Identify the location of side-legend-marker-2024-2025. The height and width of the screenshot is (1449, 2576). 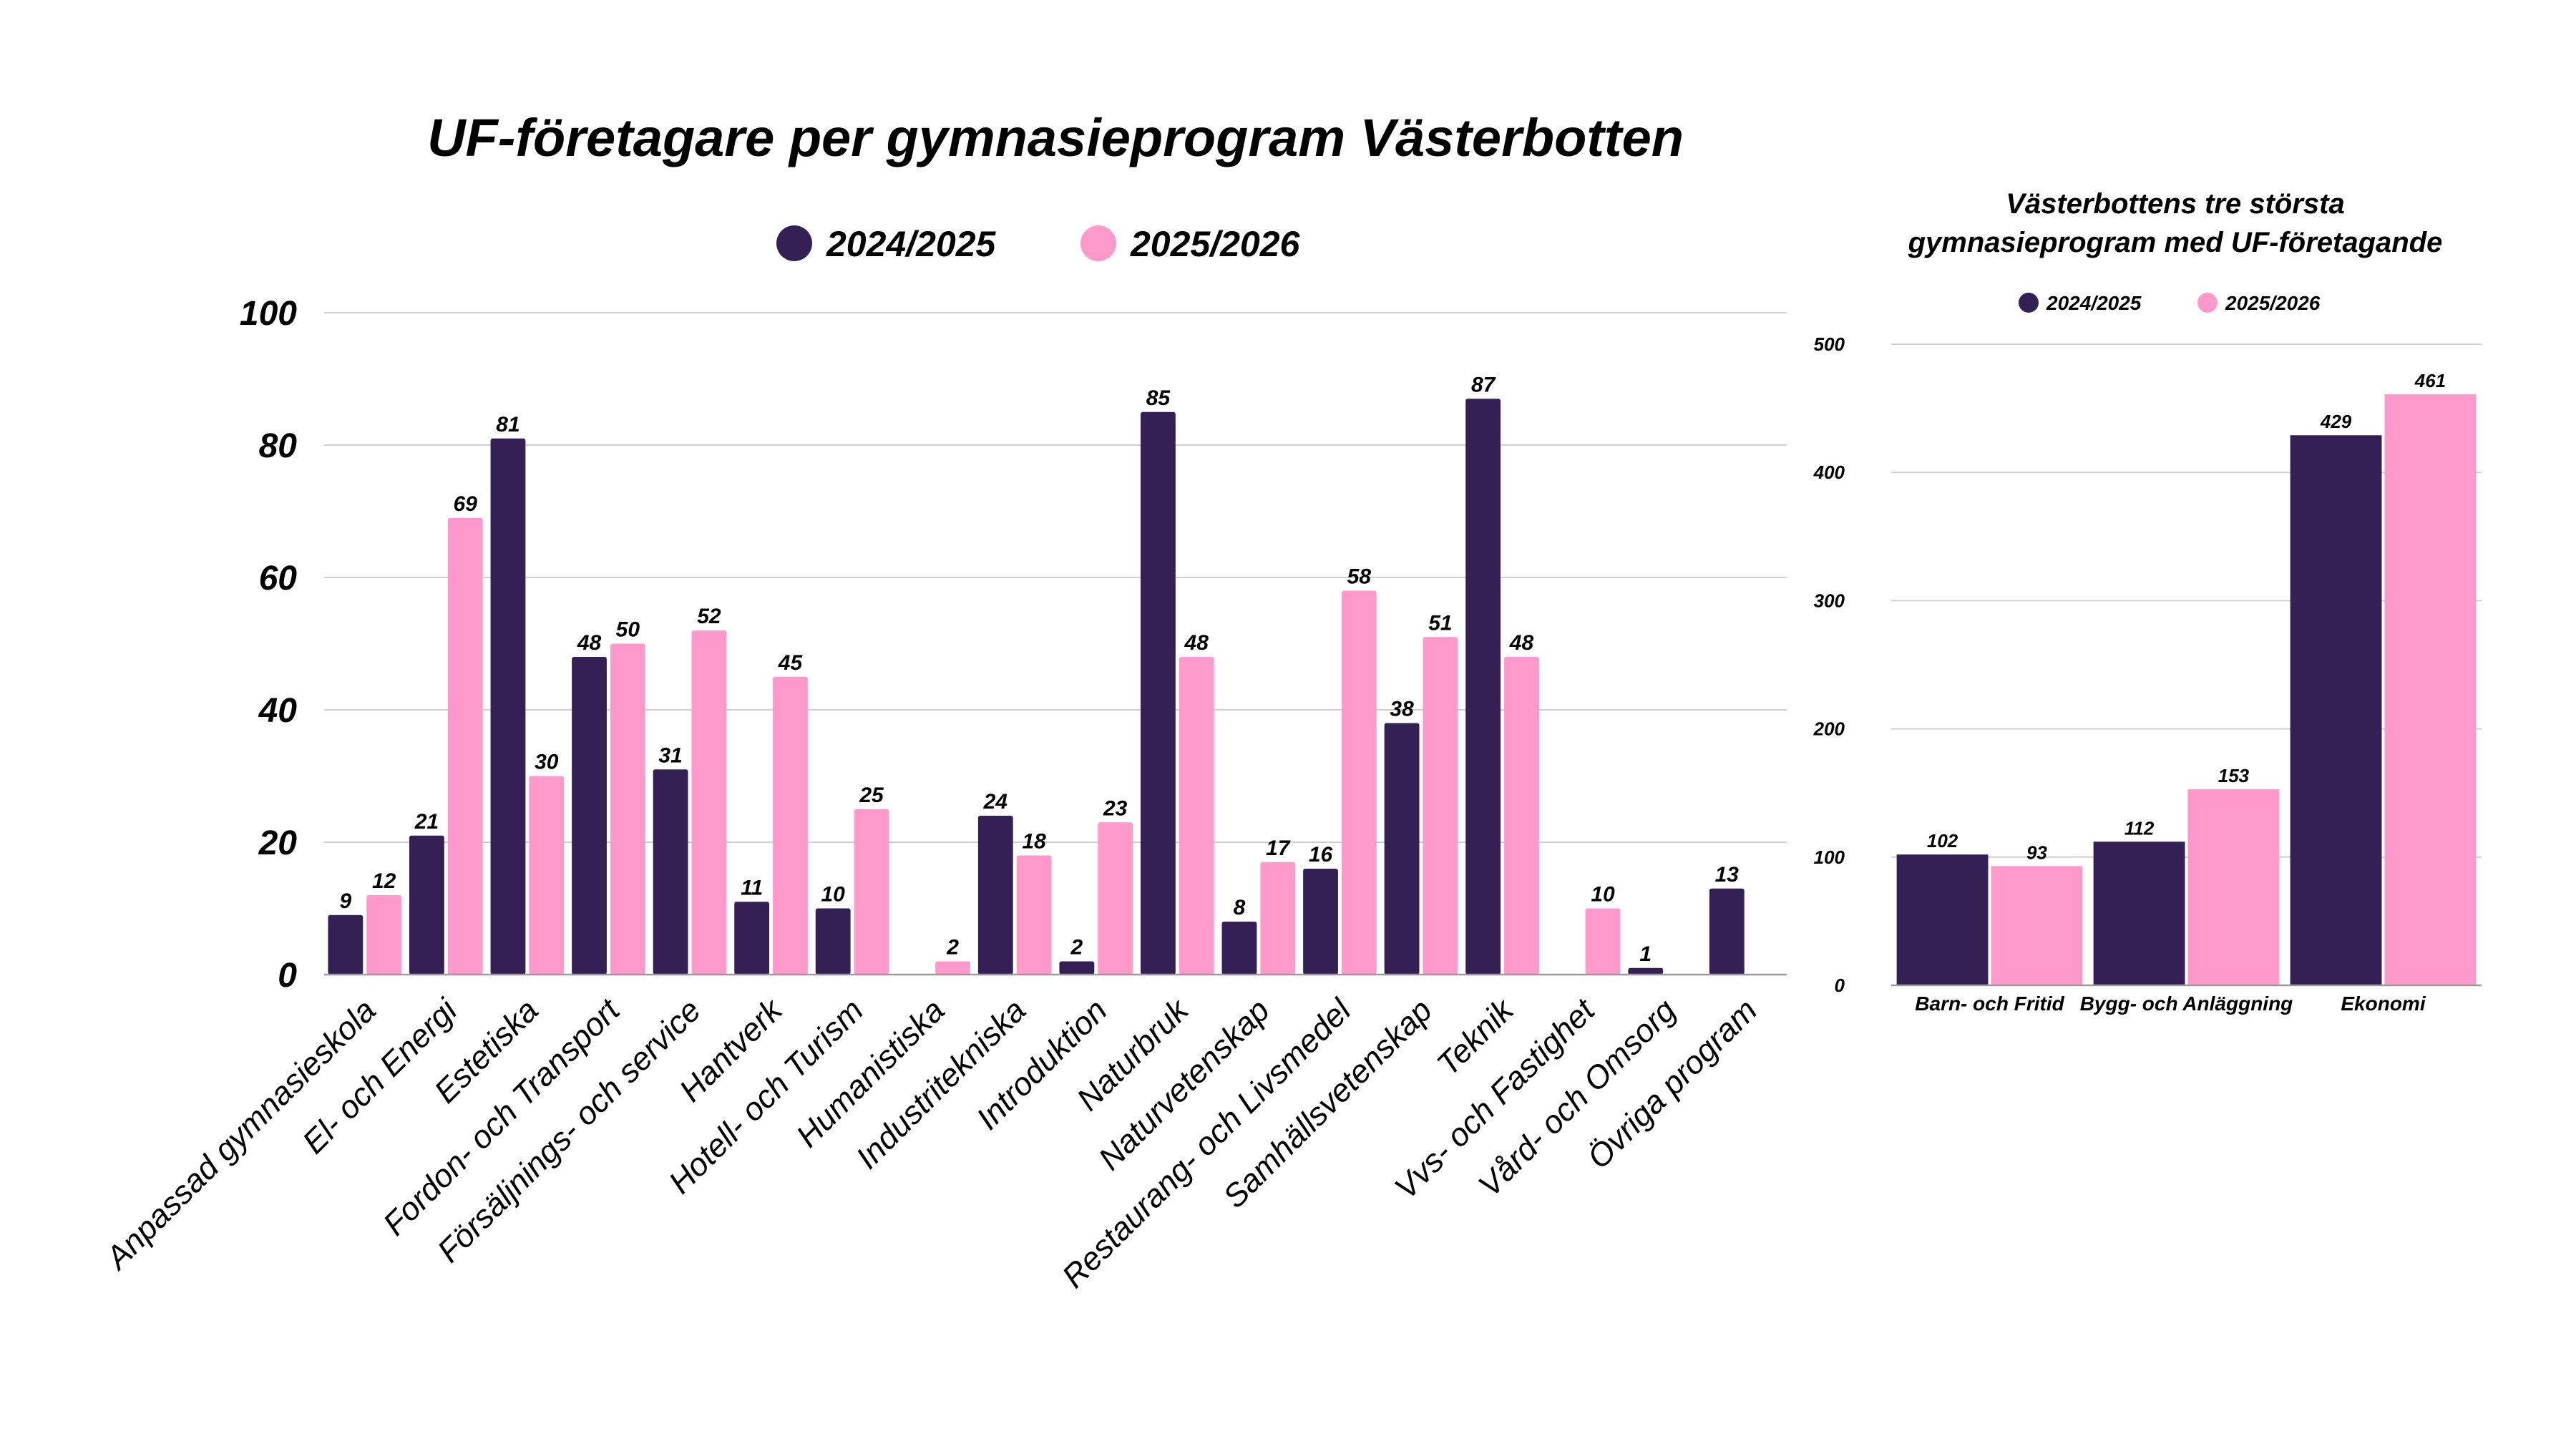
(2029, 303).